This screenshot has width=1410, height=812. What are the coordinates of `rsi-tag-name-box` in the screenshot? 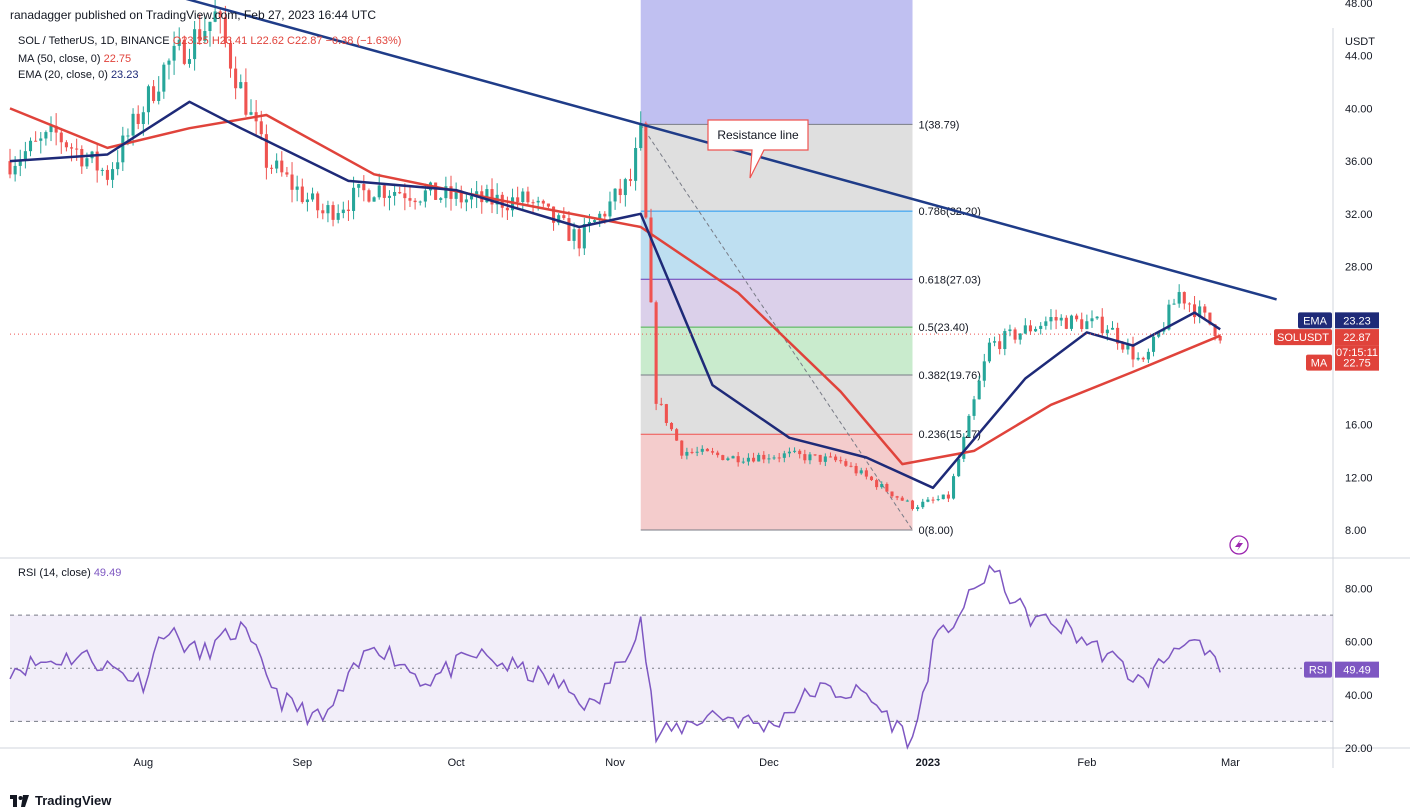 It's located at (1318, 669).